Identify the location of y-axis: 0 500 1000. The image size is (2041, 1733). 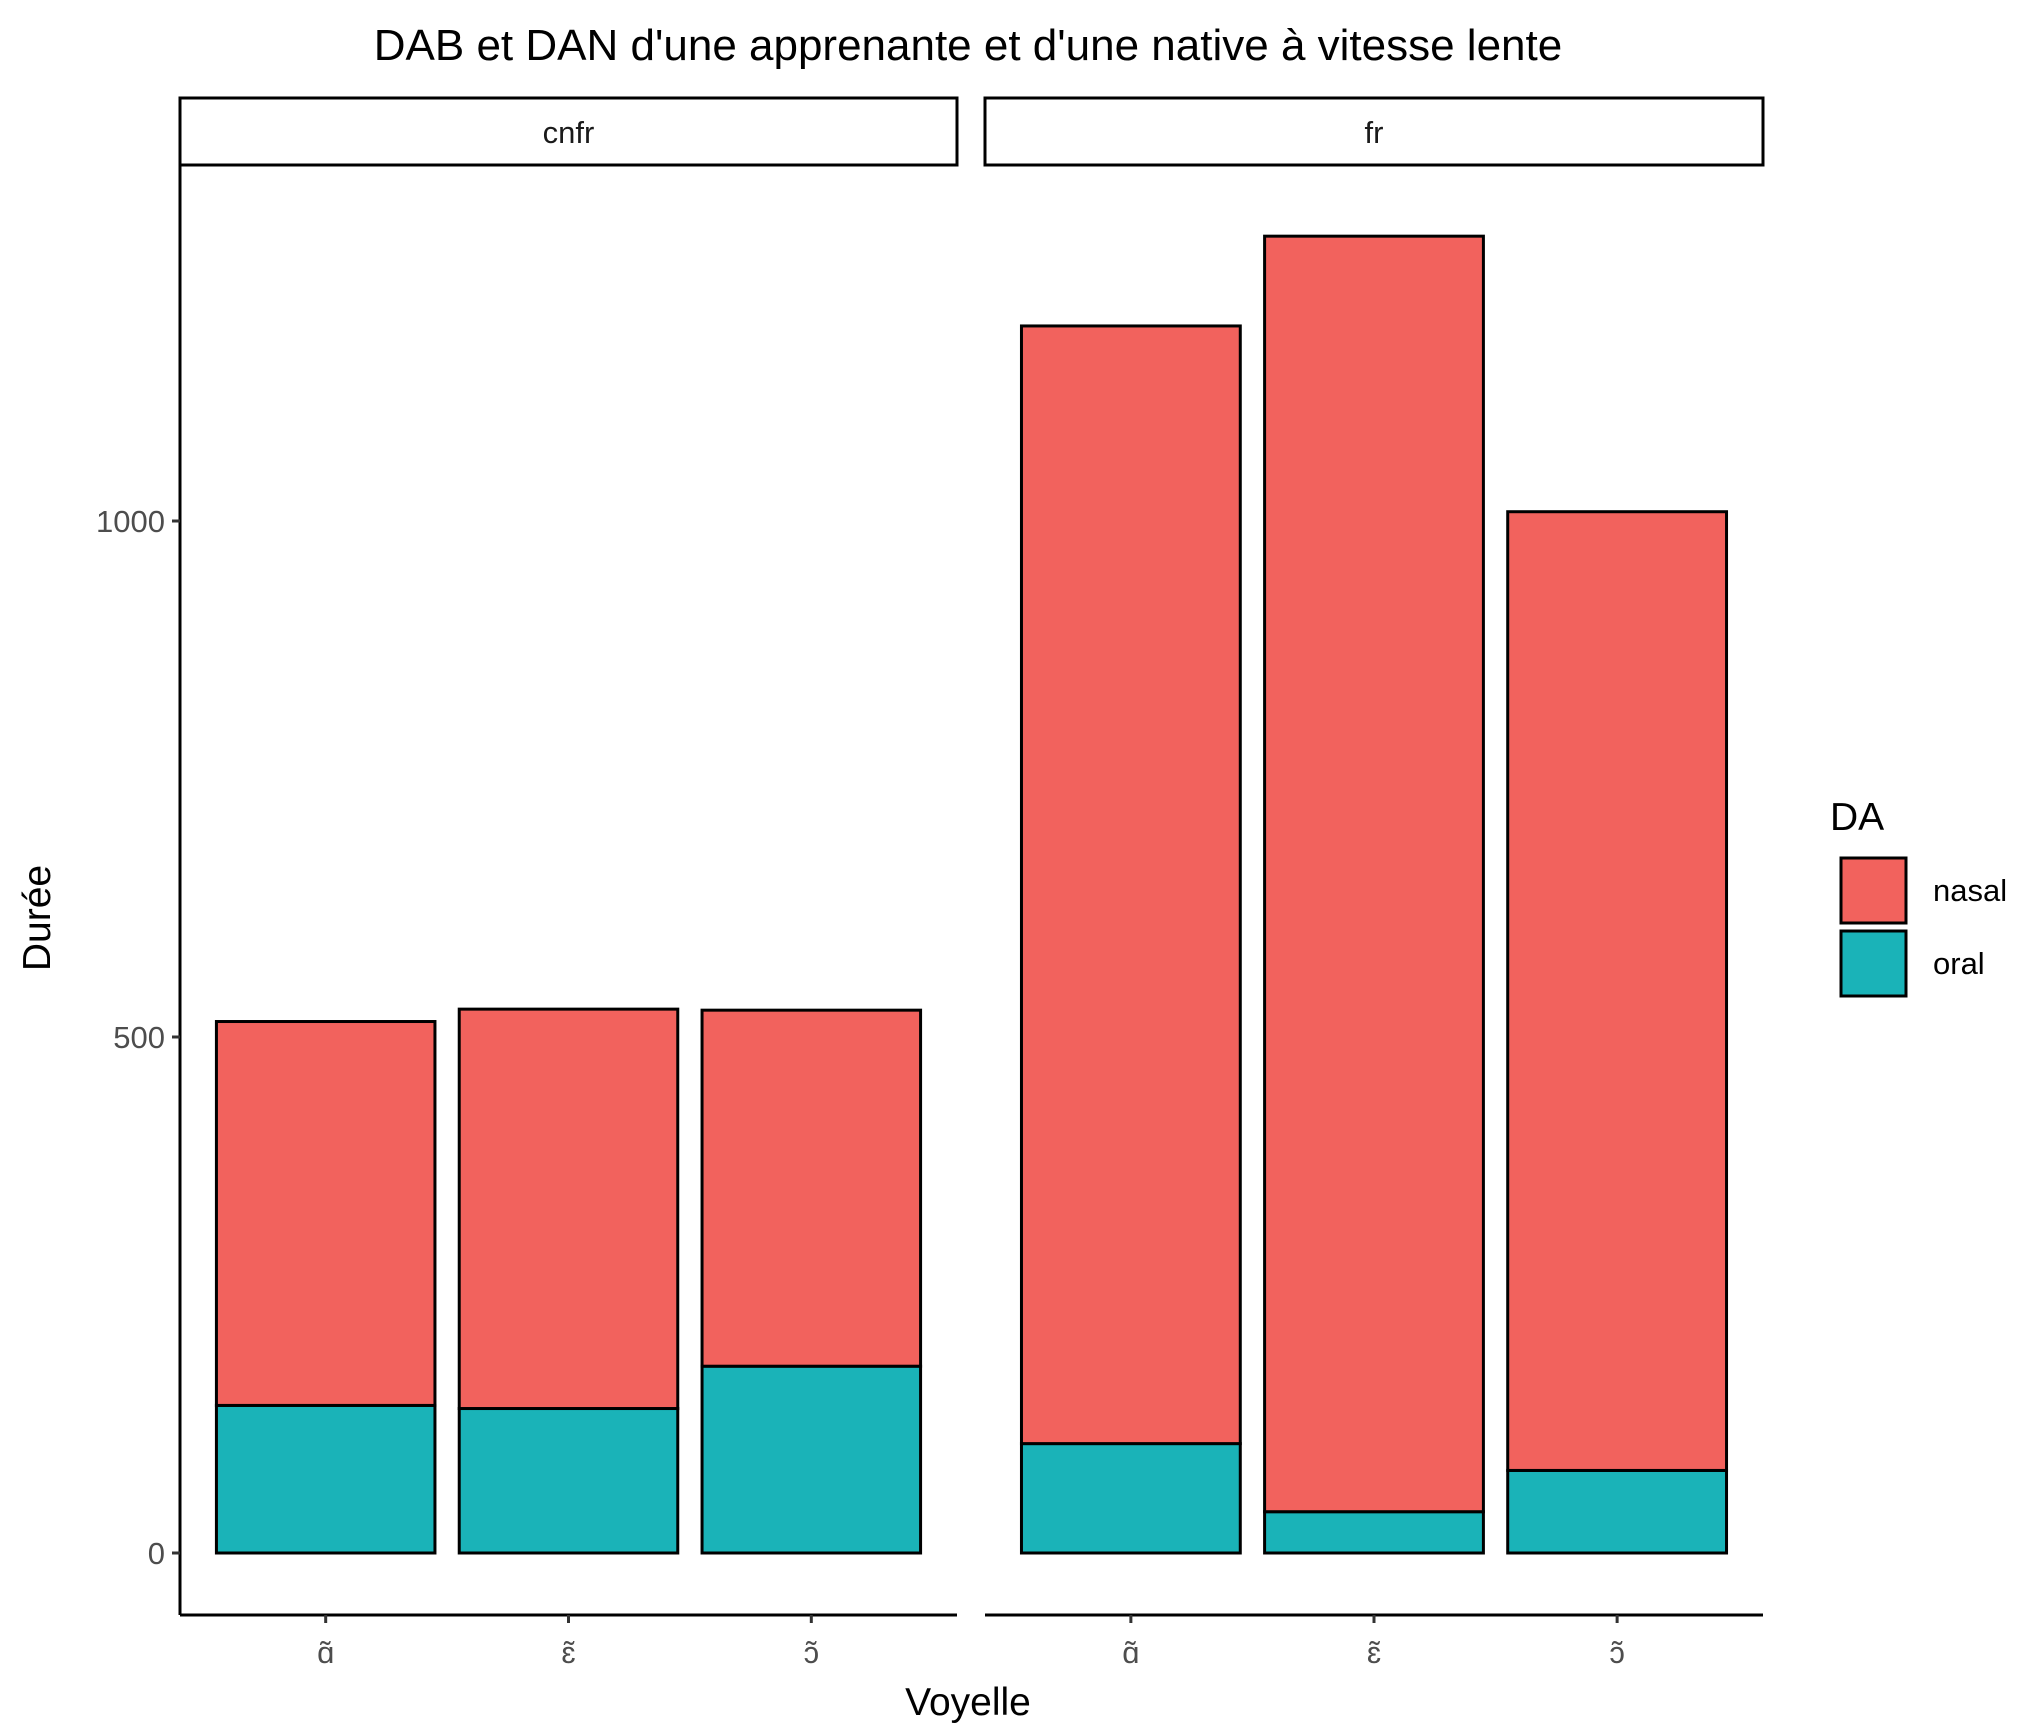
(139, 890).